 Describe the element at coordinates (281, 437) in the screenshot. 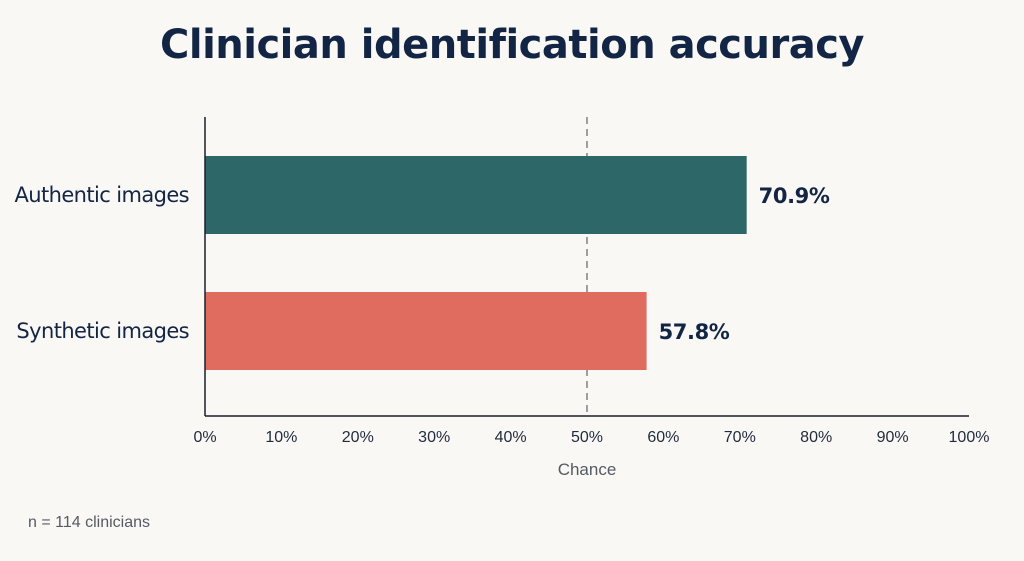

I see `x-tick-label-10: 10%` at that location.